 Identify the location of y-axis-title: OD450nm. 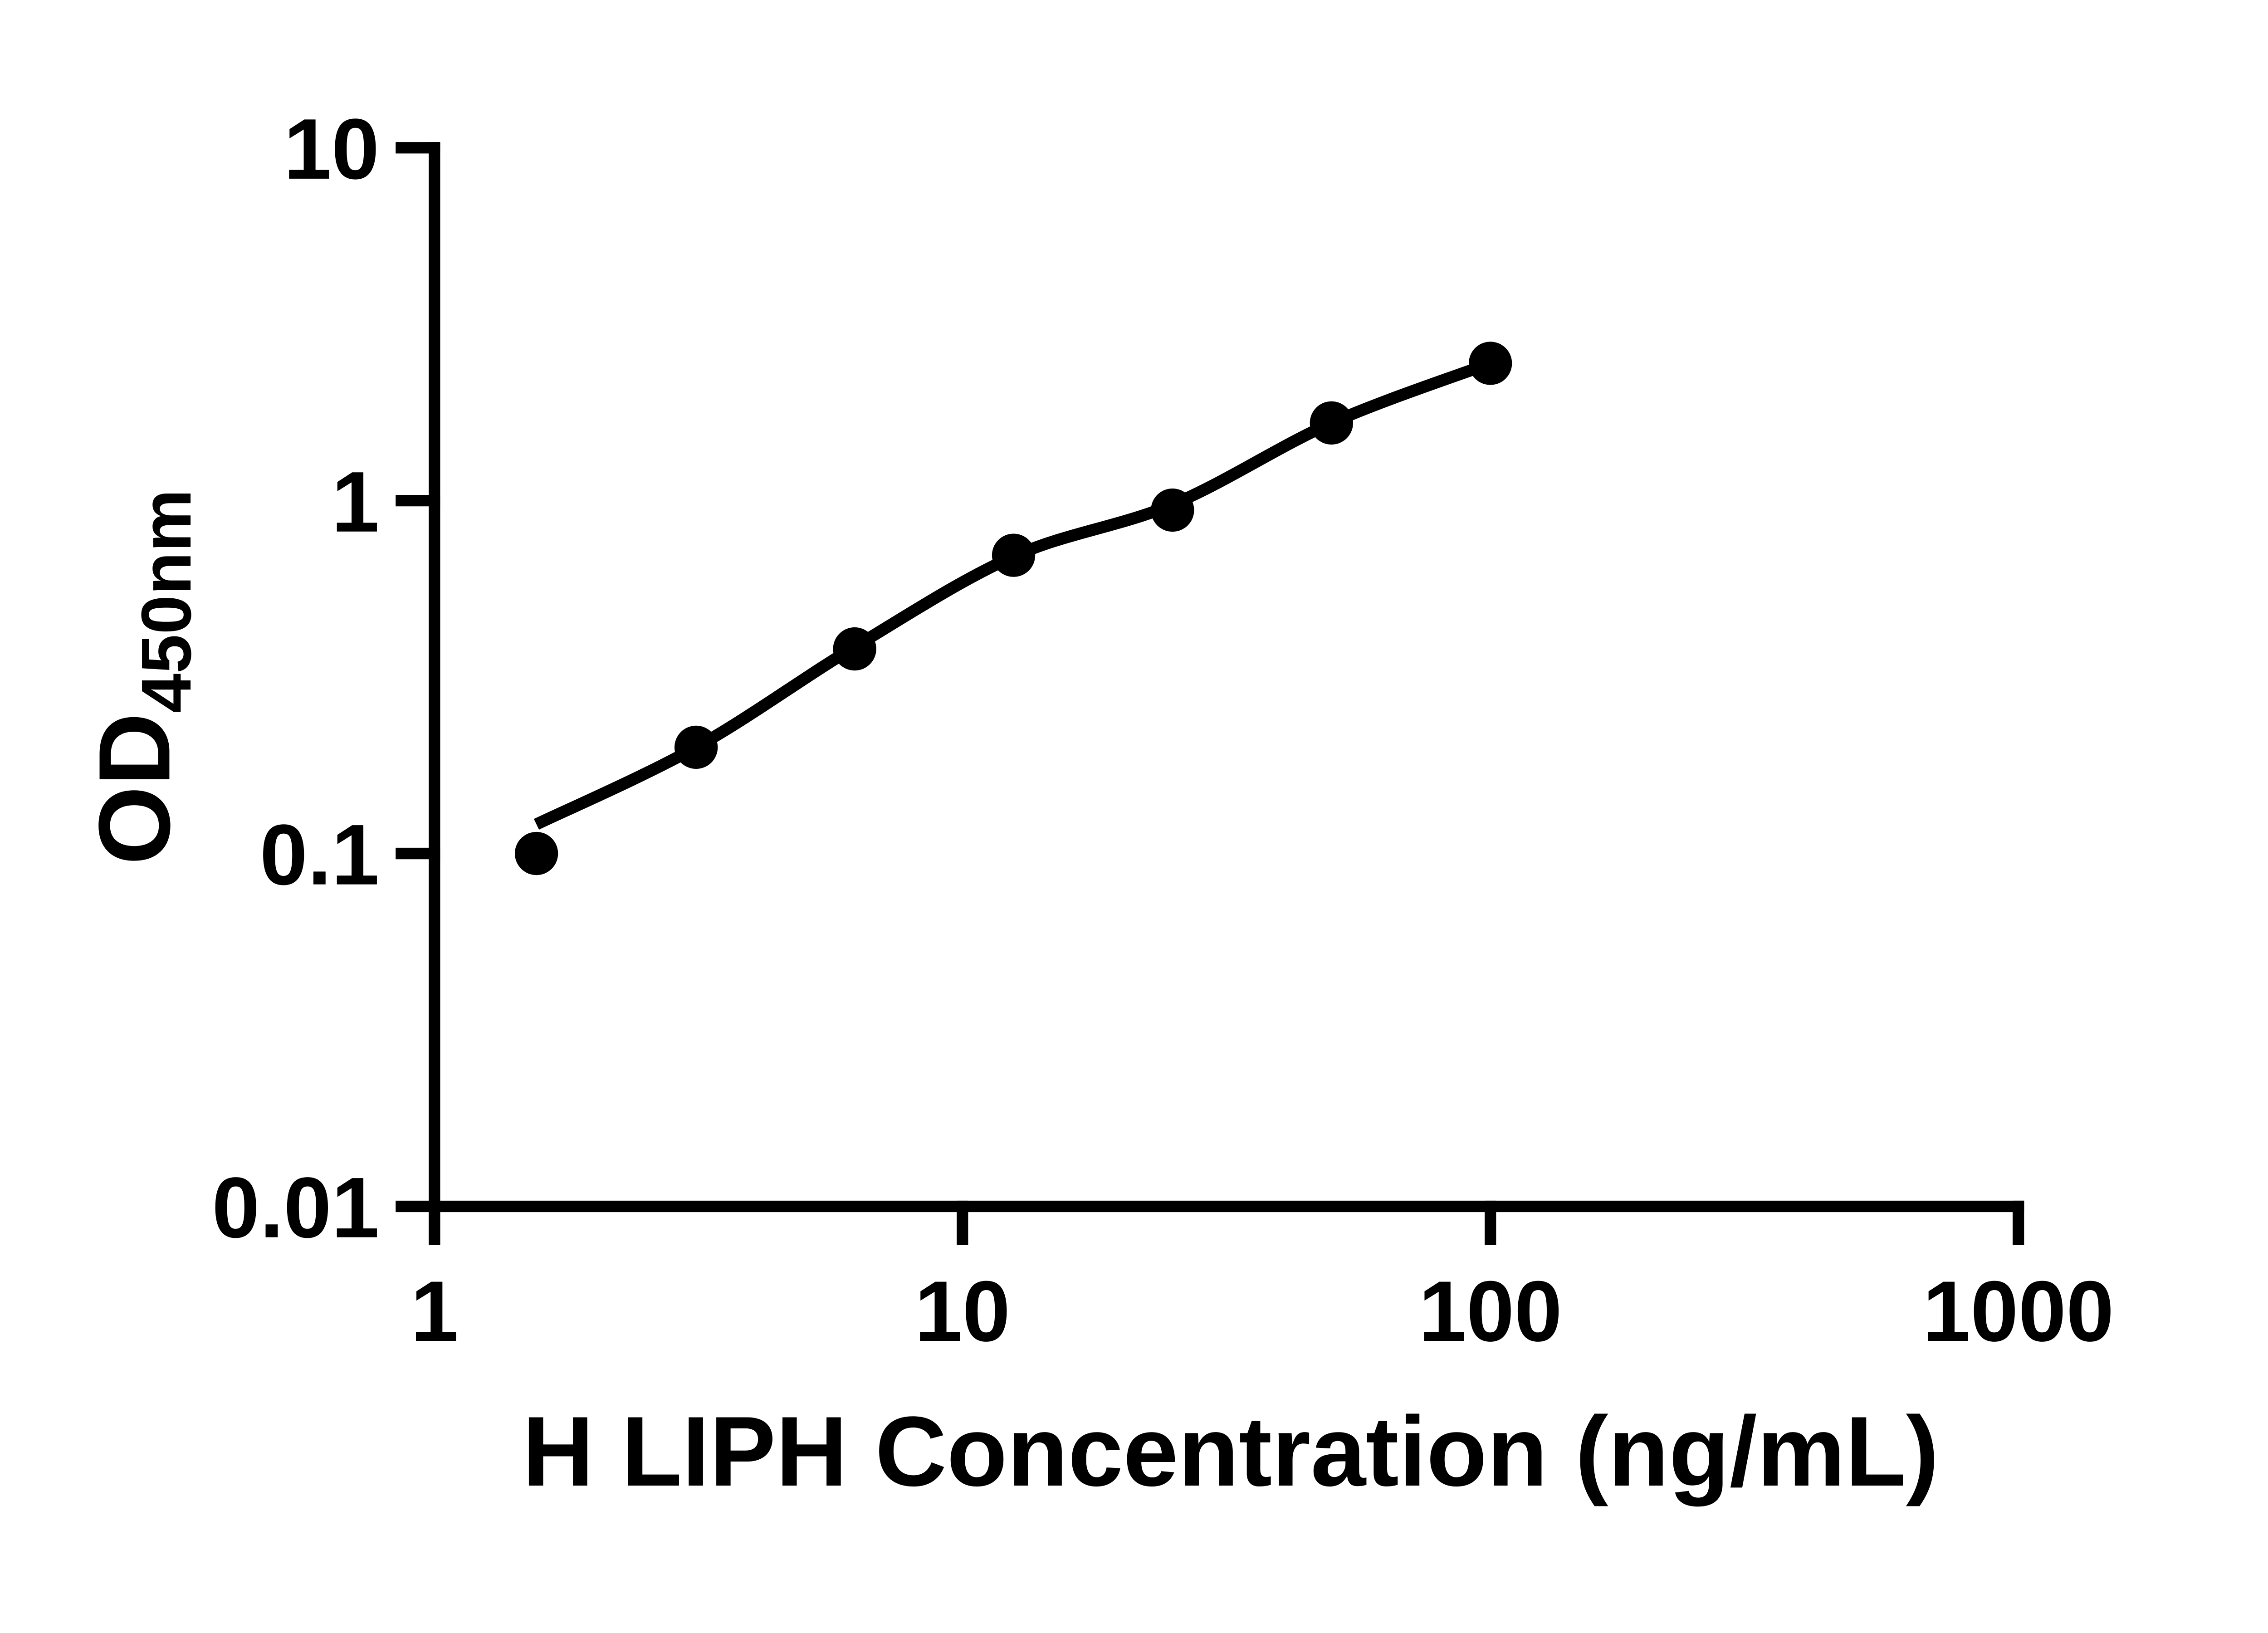
(141, 677).